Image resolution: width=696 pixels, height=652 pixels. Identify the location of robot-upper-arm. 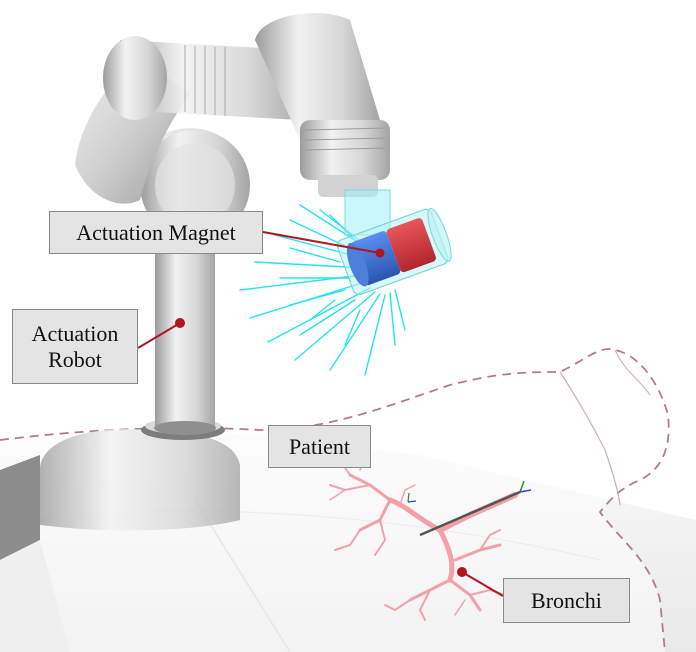
(187, 120).